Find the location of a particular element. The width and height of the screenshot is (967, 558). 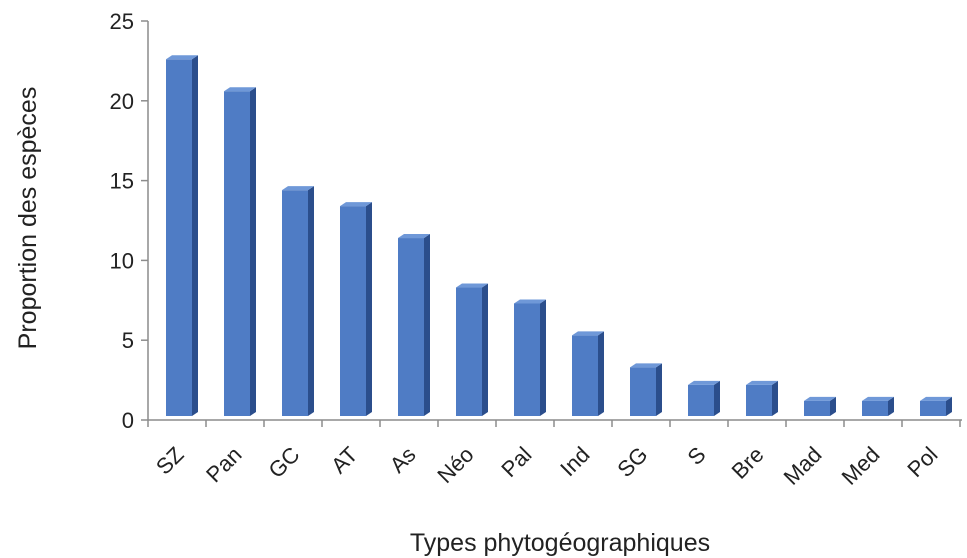

x-tick-label: GC is located at coordinates (284, 462).